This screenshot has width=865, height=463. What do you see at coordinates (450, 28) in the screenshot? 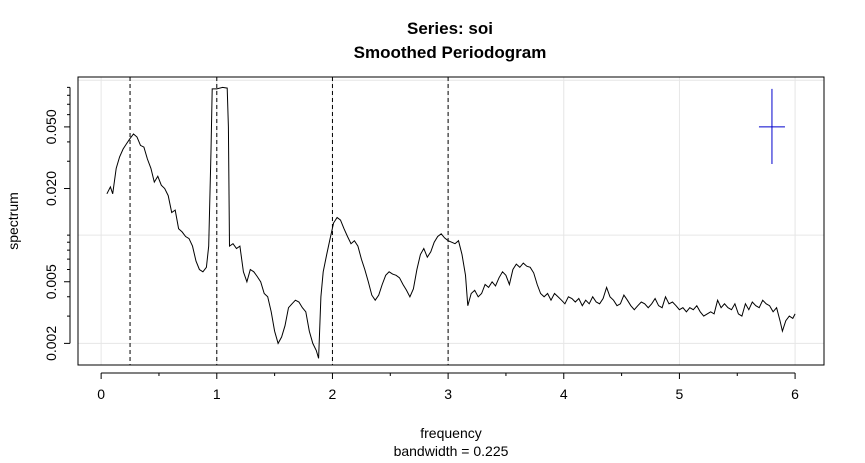
I see `chart-title: Series: soi` at bounding box center [450, 28].